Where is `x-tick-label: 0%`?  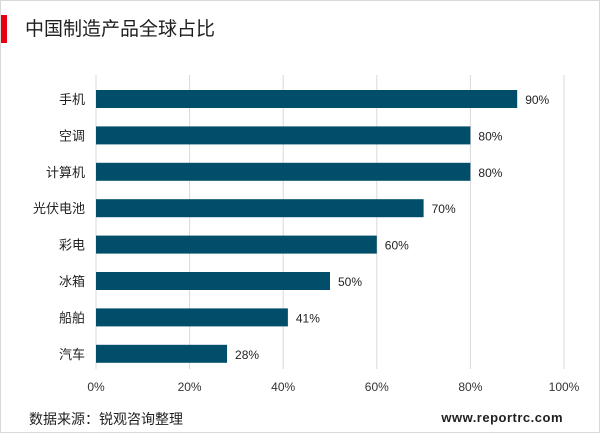
x-tick-label: 0% is located at coordinates (96, 387).